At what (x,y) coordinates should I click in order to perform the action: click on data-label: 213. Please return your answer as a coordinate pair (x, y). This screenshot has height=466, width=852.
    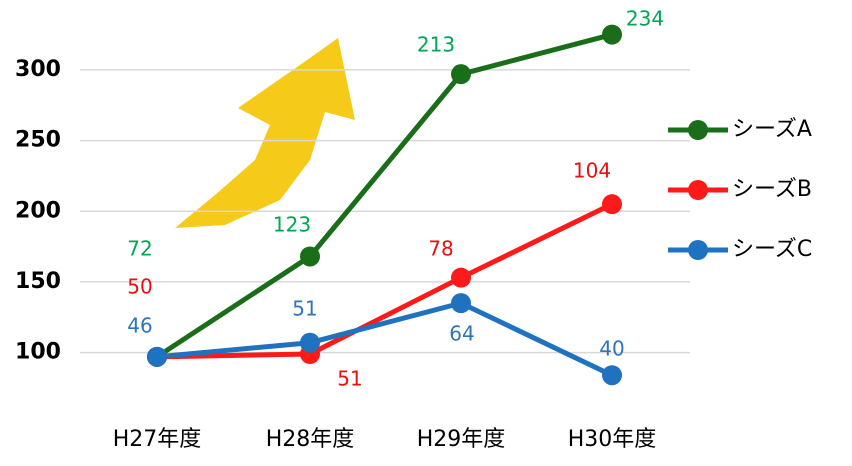
    Looking at the image, I should click on (436, 45).